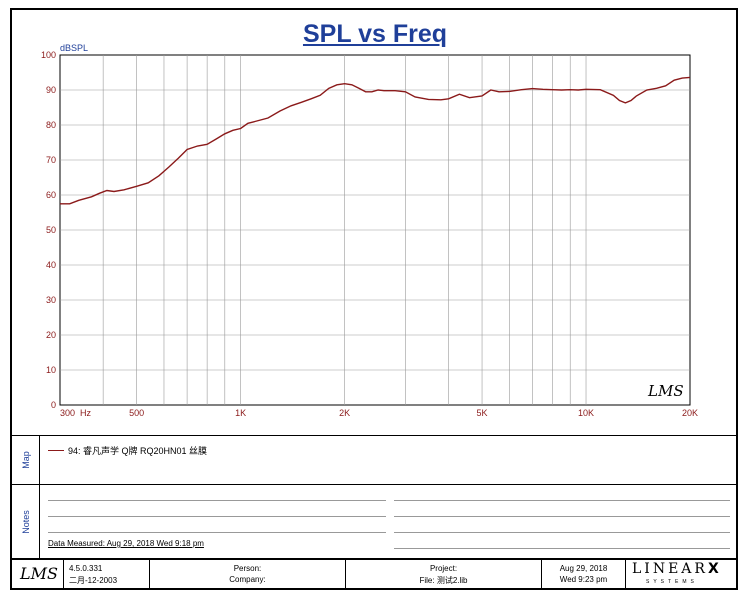 This screenshot has height=600, width=750. I want to click on footer-logo-cell: LMS, so click(38, 574).